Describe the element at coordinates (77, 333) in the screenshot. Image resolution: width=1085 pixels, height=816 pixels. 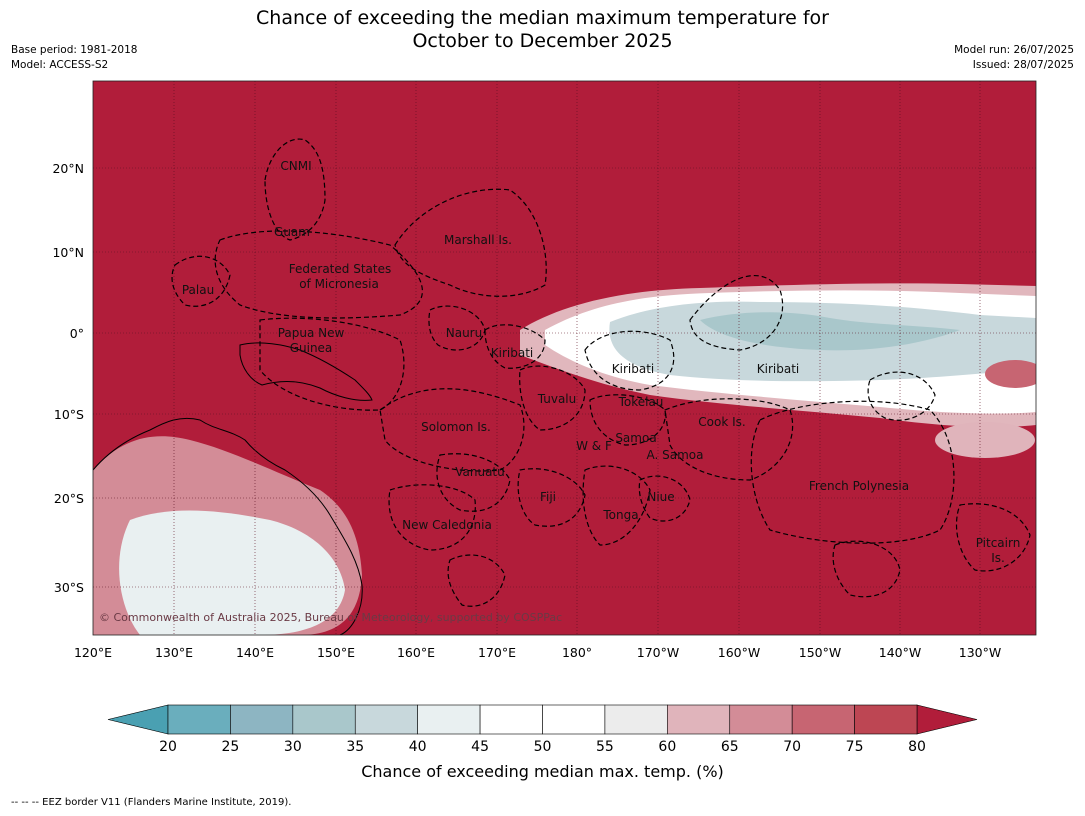
I see `lat-tick: 0°` at that location.